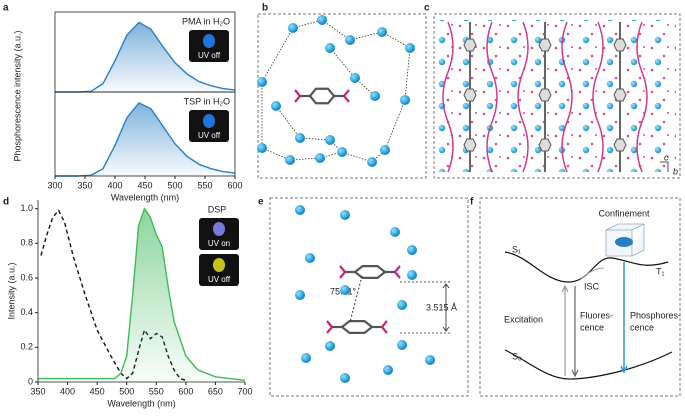  I want to click on benzene-ring, so click(322, 96).